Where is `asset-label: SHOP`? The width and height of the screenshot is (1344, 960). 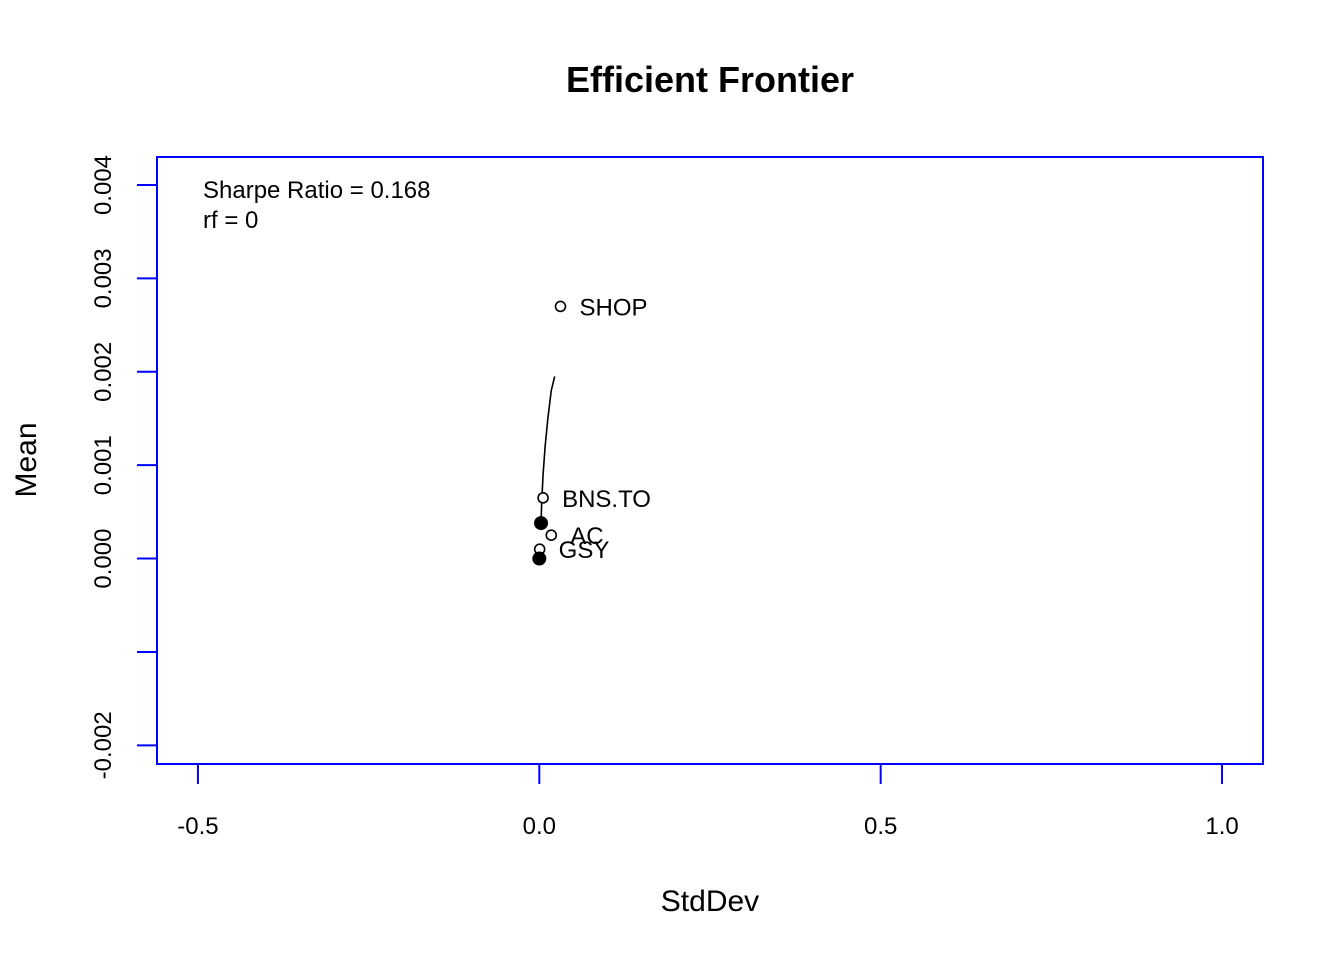
asset-label: SHOP is located at coordinates (613, 307).